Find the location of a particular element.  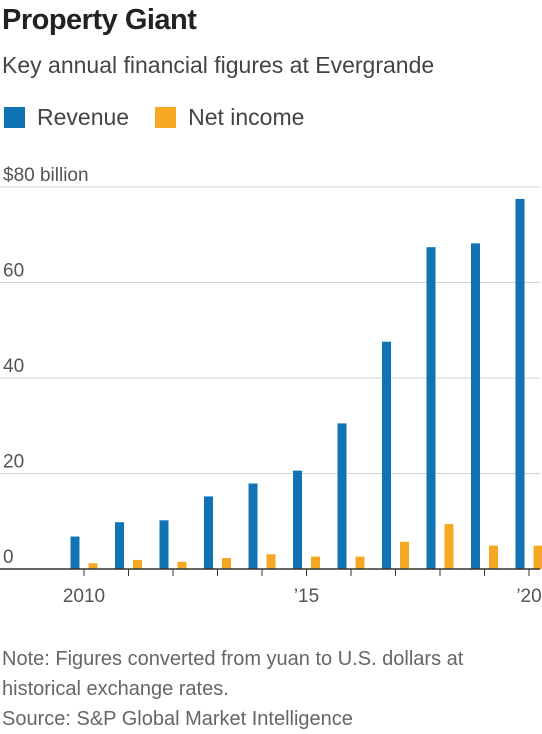

source-text: Source: S&P Global Market Intelligence is located at coordinates (177, 719).